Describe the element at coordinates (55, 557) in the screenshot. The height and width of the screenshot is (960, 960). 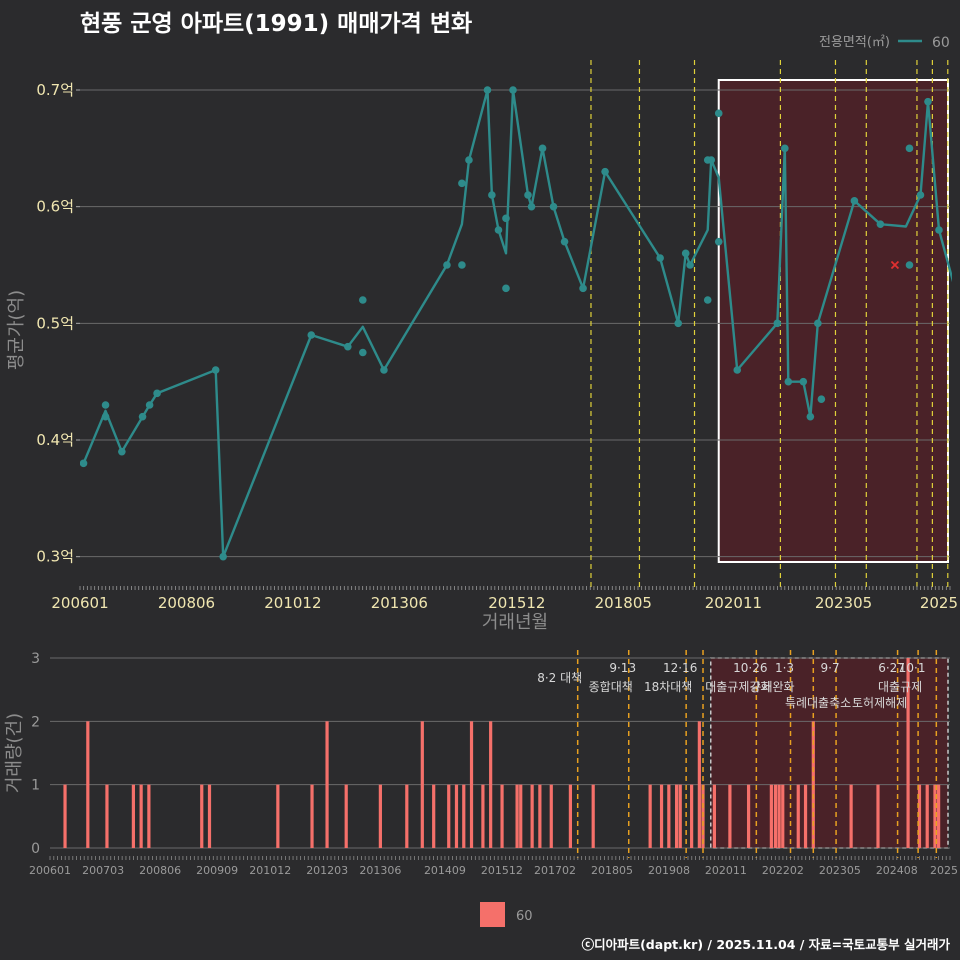
I see `y-tick-label: 0.3억` at that location.